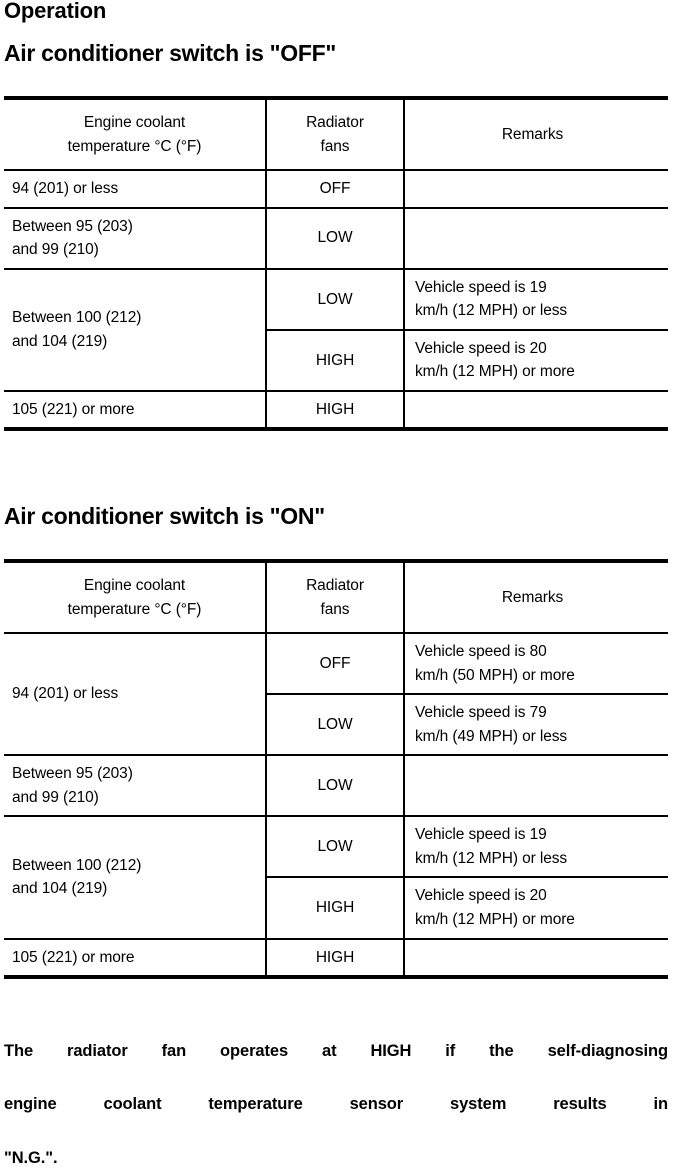 This screenshot has width=688, height=1172. I want to click on cell-remark-line1: Vehicle speed is 79, so click(481, 713).